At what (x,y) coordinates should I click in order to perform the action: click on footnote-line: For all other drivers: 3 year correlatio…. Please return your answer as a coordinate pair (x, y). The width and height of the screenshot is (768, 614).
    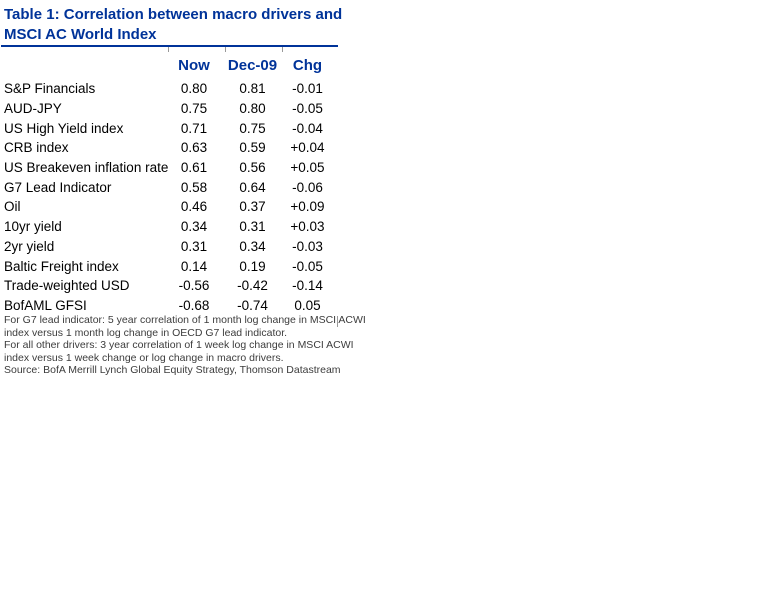
    Looking at the image, I should click on (179, 345).